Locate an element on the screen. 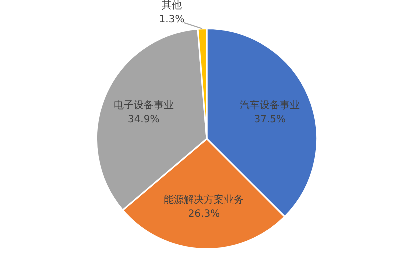 Image resolution: width=414 pixels, height=268 pixels. data-label: 34.9% is located at coordinates (144, 120).